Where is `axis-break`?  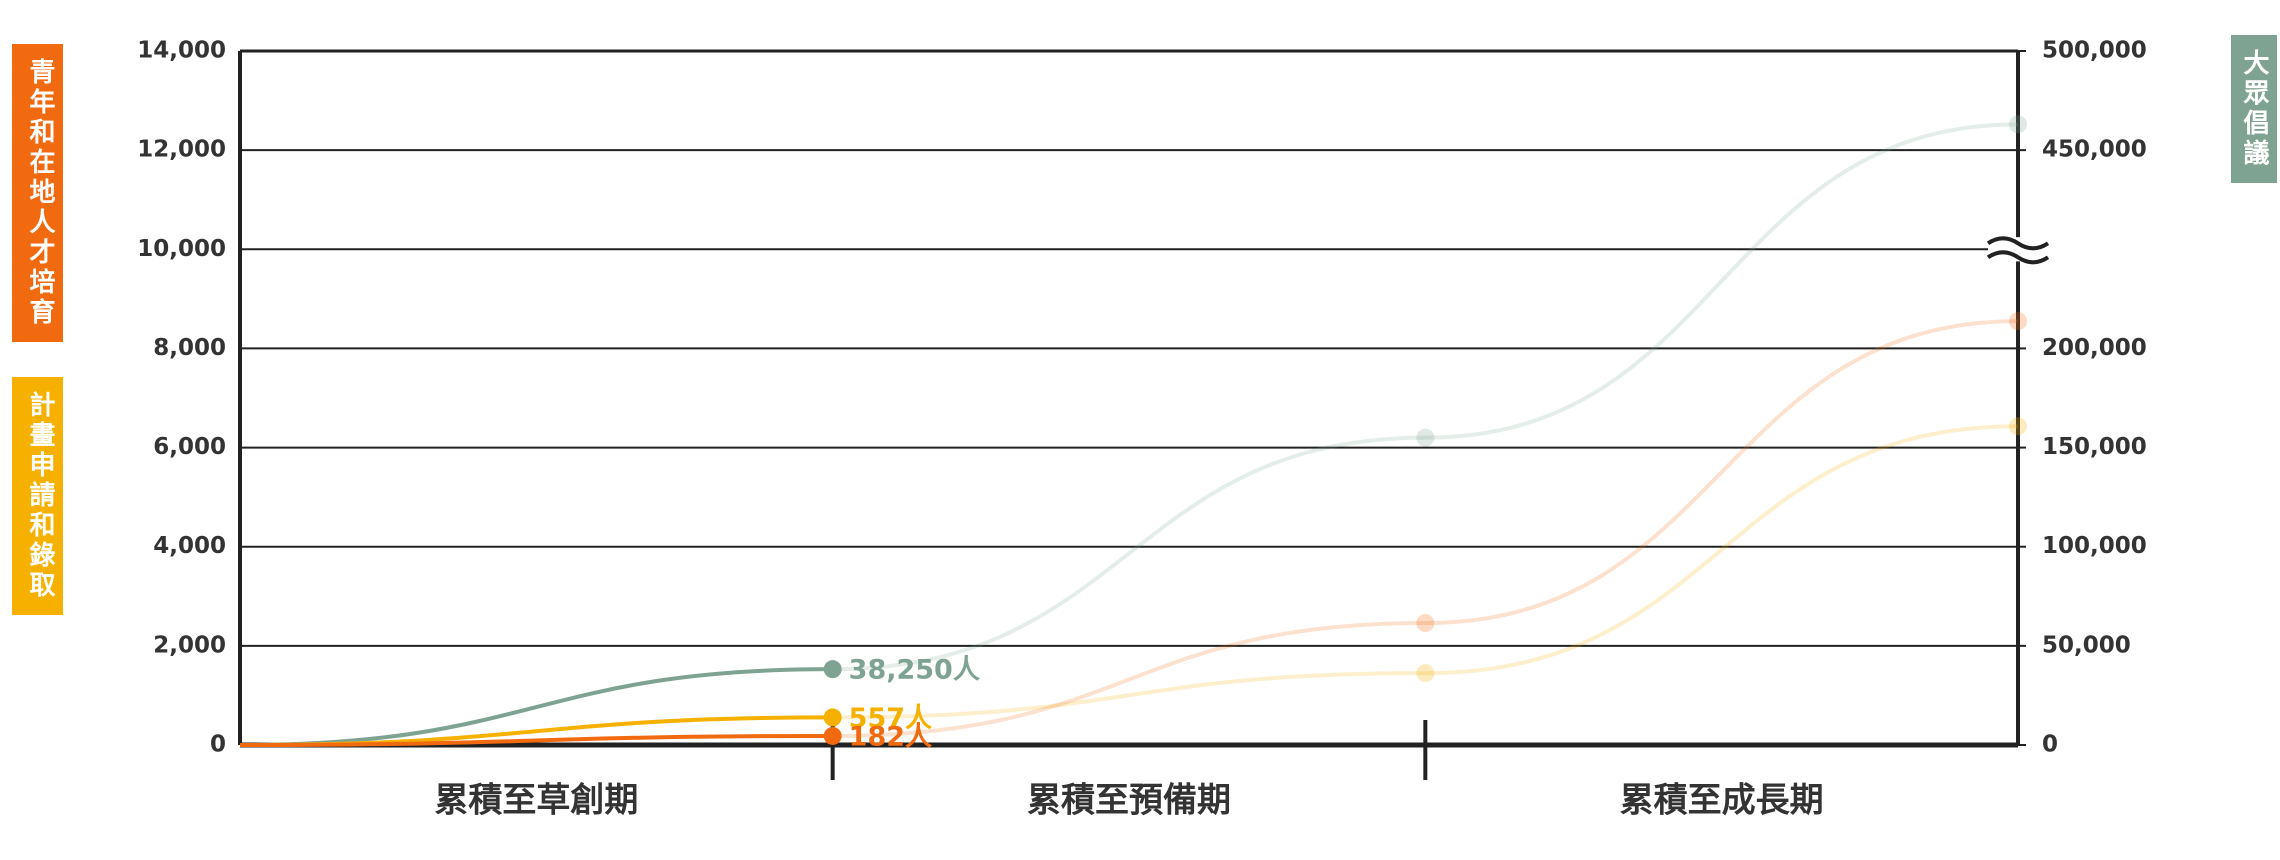
axis-break is located at coordinates (2018, 250).